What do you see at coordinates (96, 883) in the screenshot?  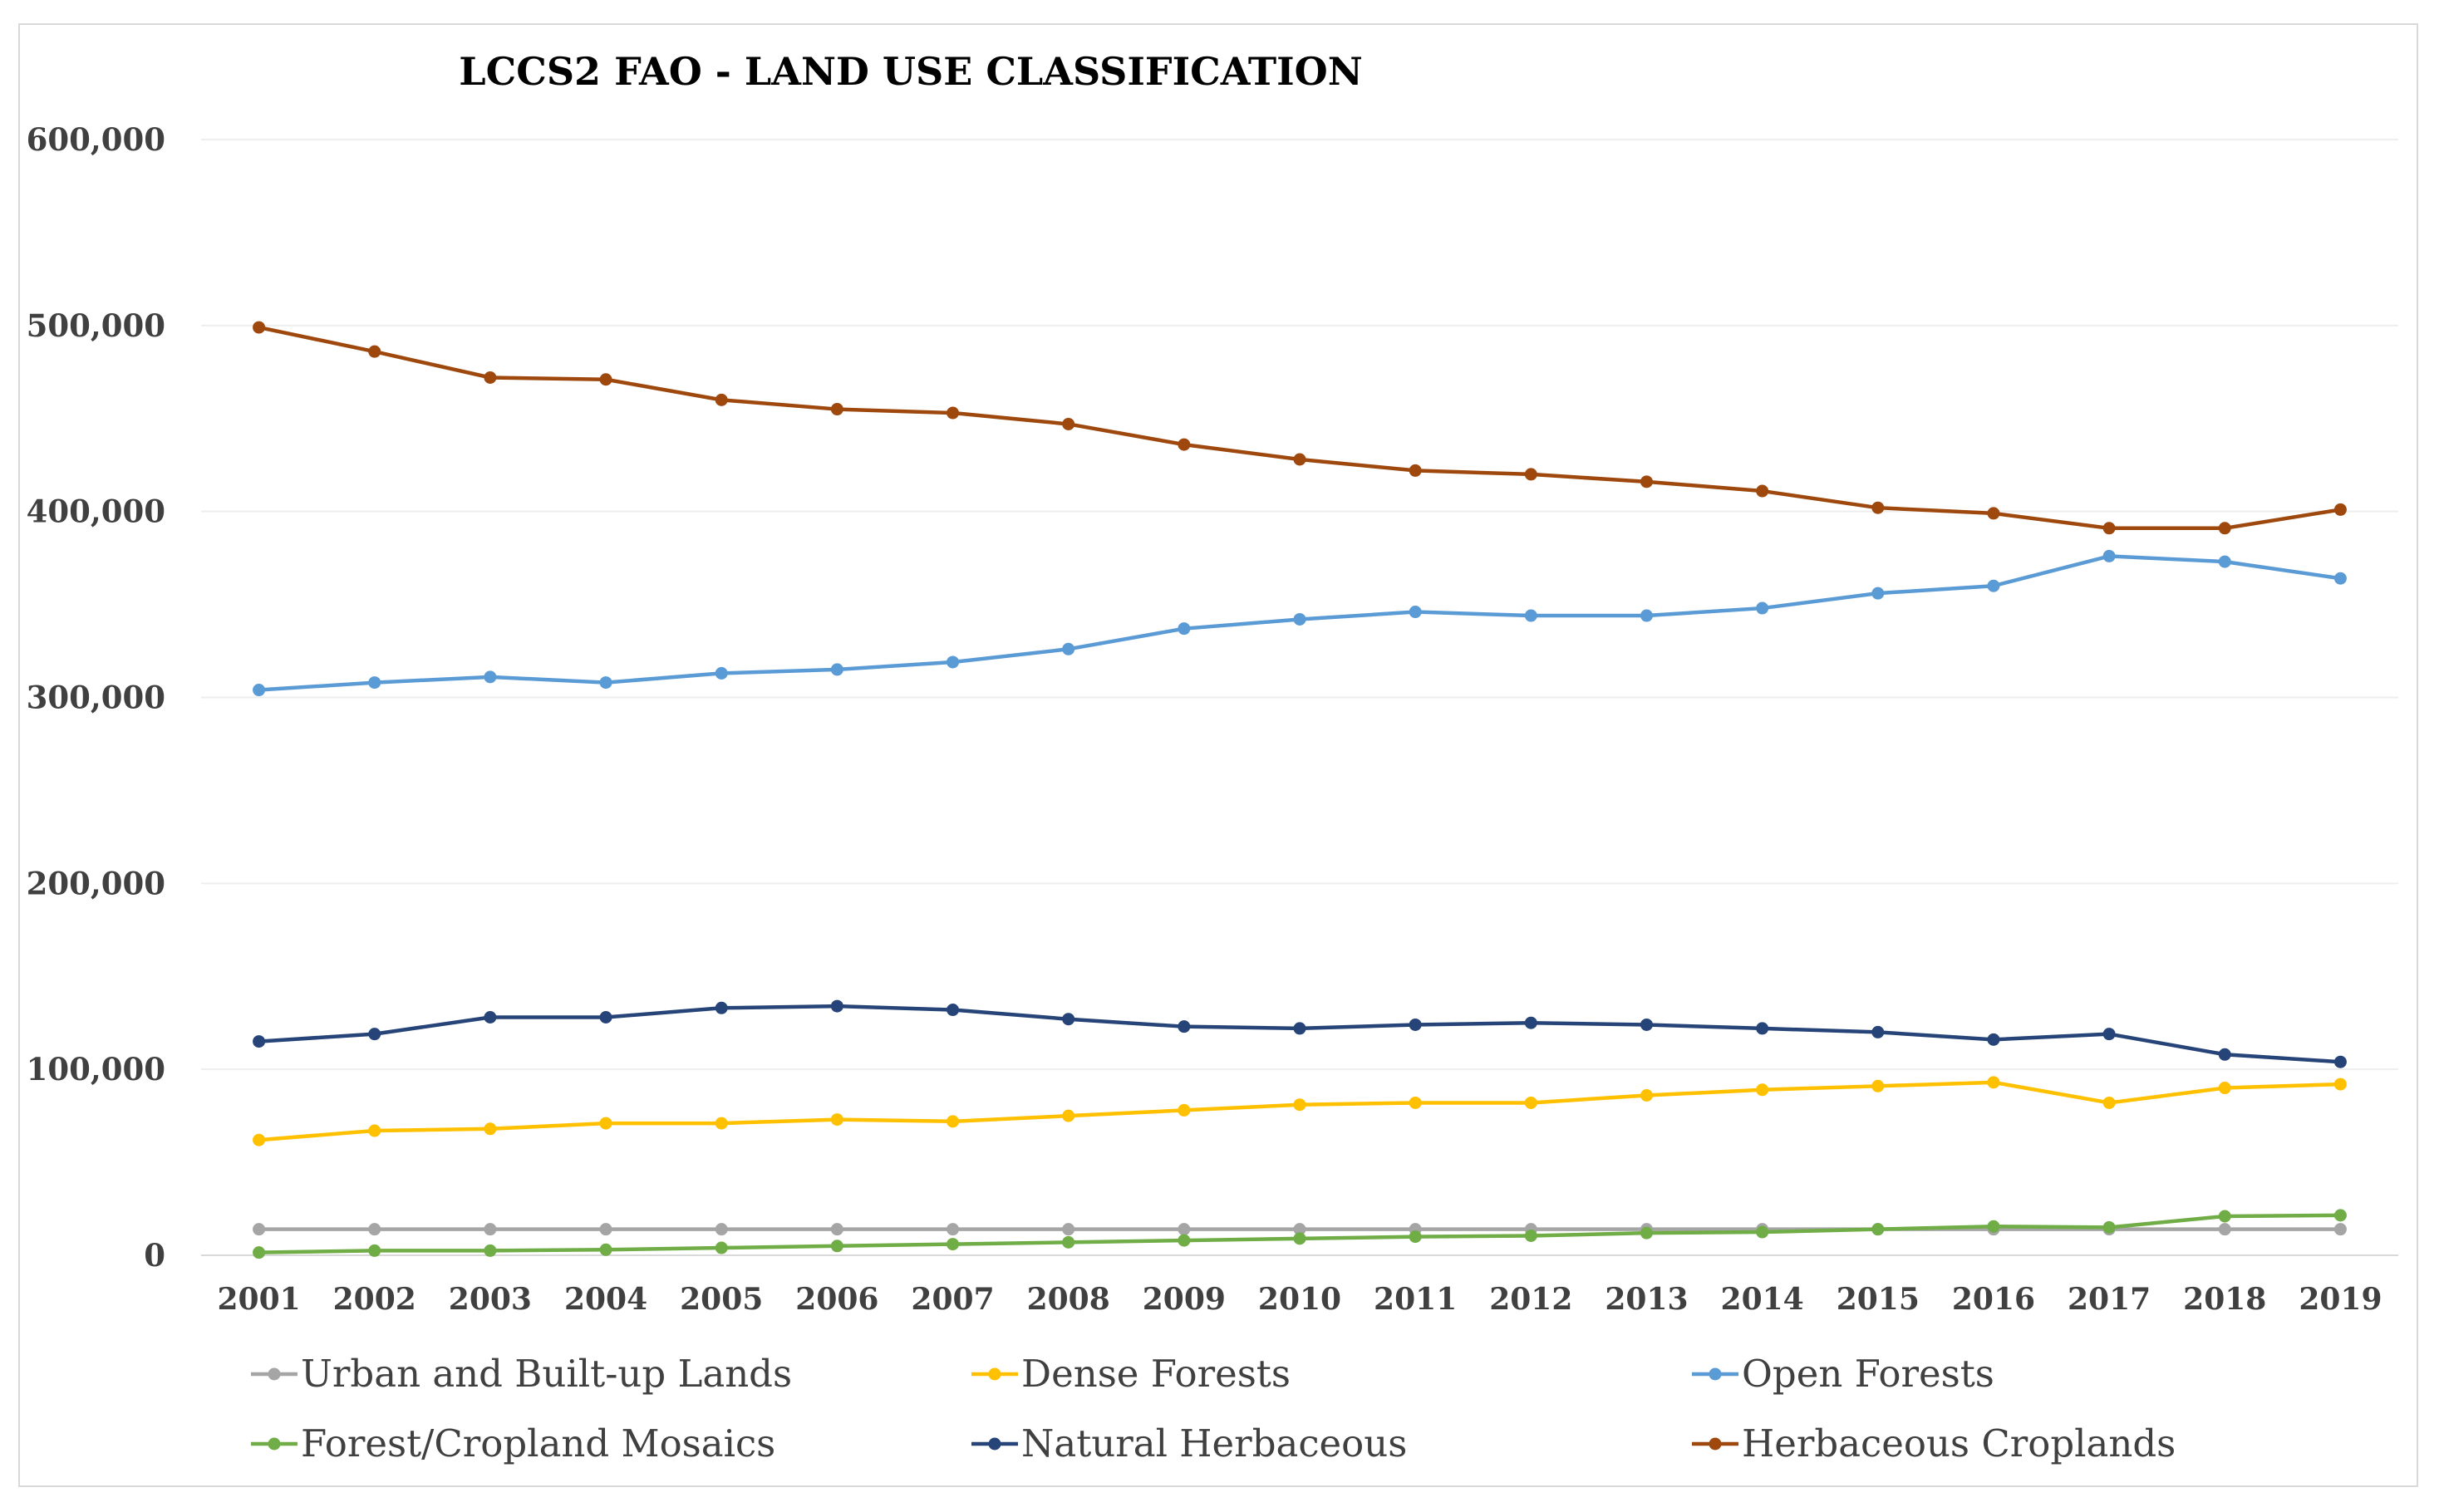 I see `y-tick-label: 200,000` at bounding box center [96, 883].